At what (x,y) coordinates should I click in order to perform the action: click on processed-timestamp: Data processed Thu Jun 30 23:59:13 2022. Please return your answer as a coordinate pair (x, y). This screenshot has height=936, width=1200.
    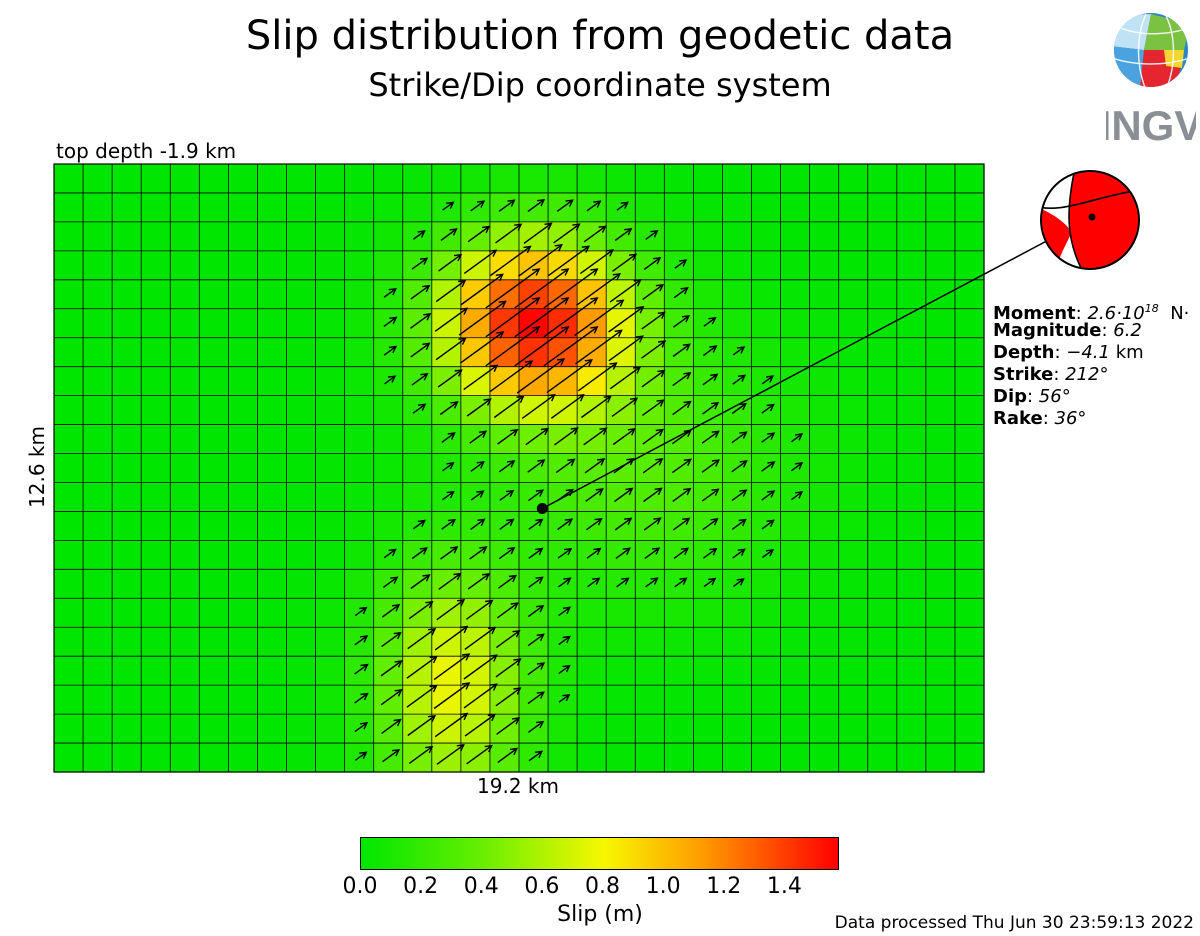
    Looking at the image, I should click on (1014, 923).